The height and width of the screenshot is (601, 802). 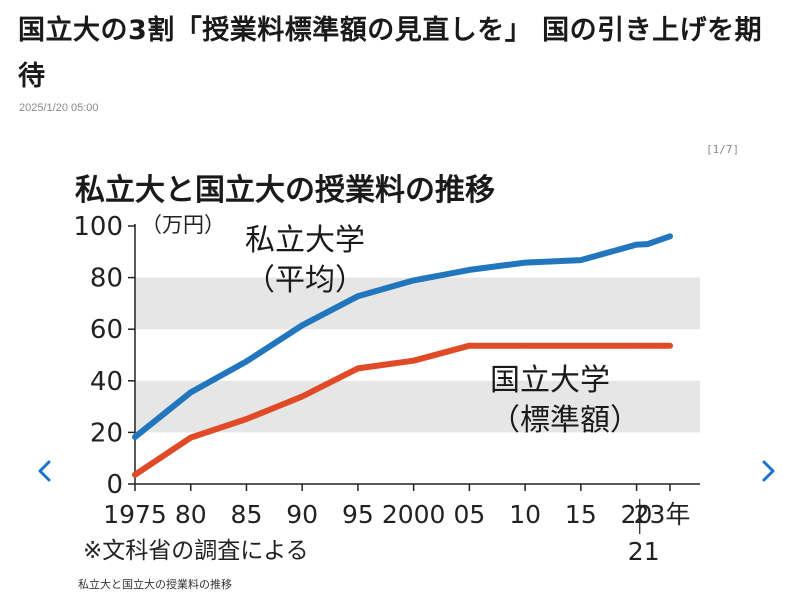 What do you see at coordinates (648, 346) in the screenshot?
I see `series-1-point-2021` at bounding box center [648, 346].